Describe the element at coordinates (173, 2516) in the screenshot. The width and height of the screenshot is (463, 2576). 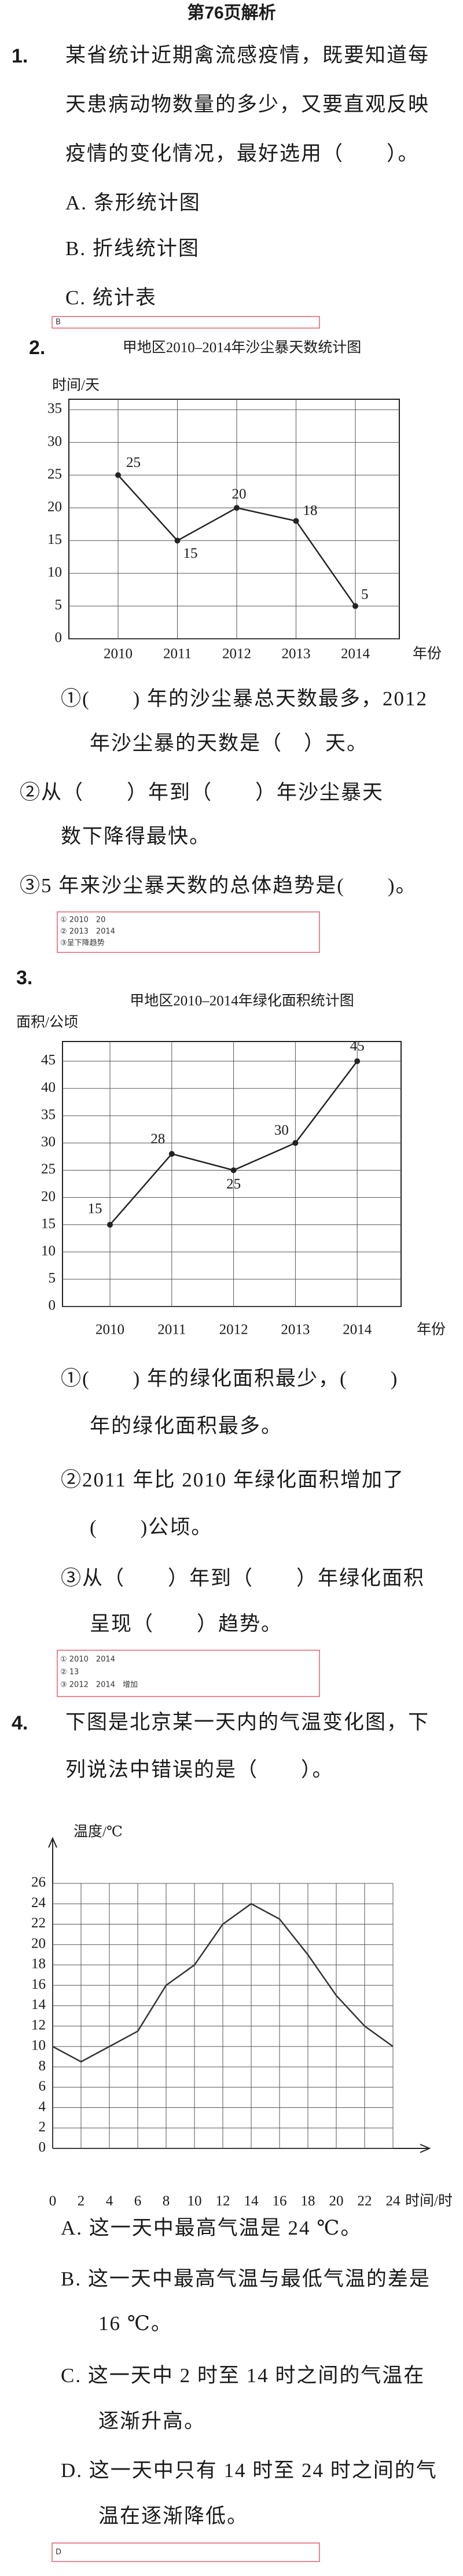
I see `option: 温在逐渐降低。` at that location.